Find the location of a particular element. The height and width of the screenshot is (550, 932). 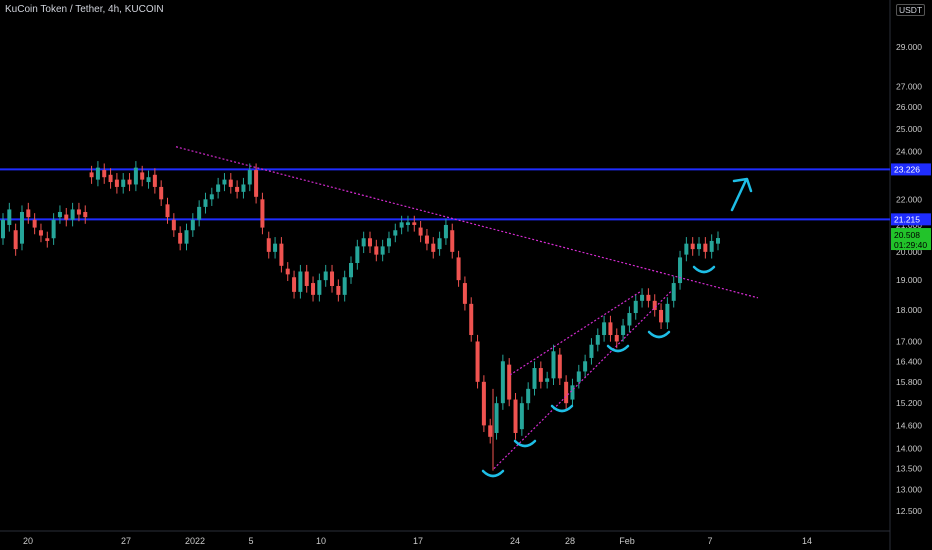

rising-support-trendline is located at coordinates (583, 379).